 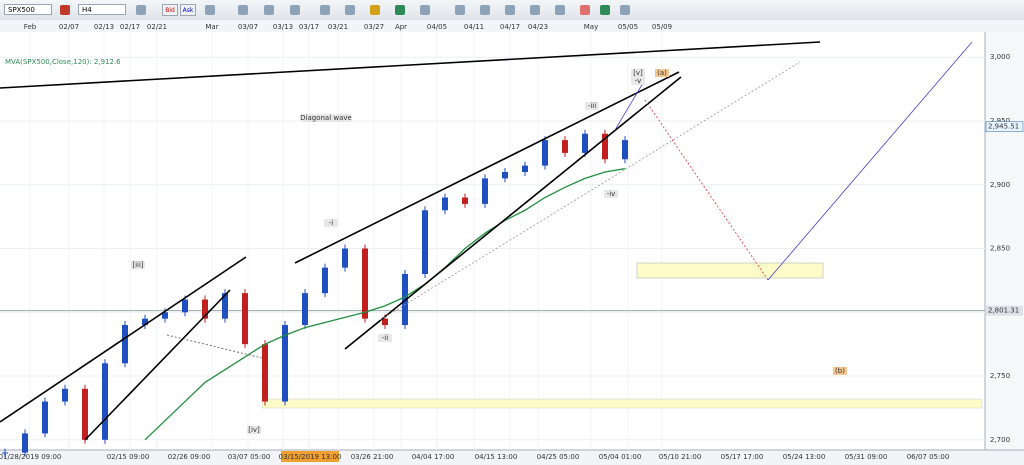 I want to click on top-date-label: 05/05, so click(x=628, y=27).